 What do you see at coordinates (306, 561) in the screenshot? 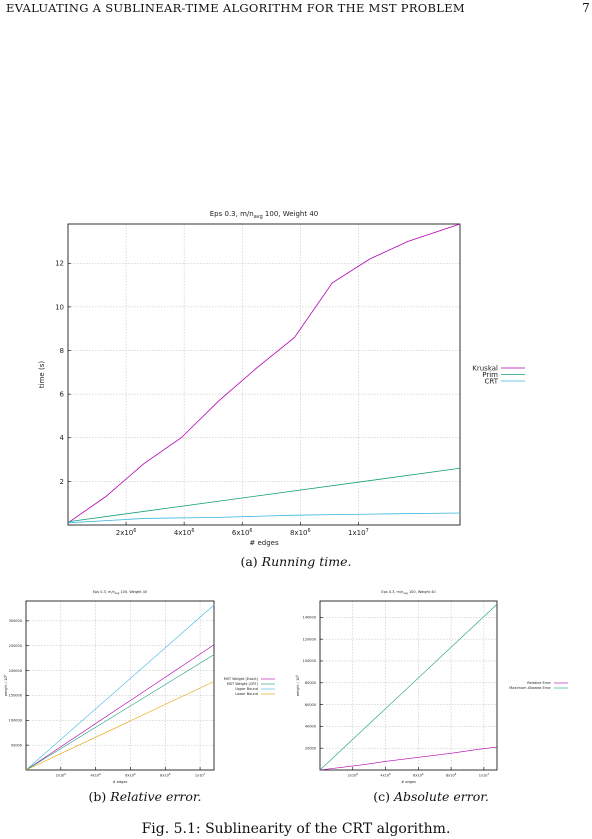
I see `caption-a-text: Running time.` at bounding box center [306, 561].